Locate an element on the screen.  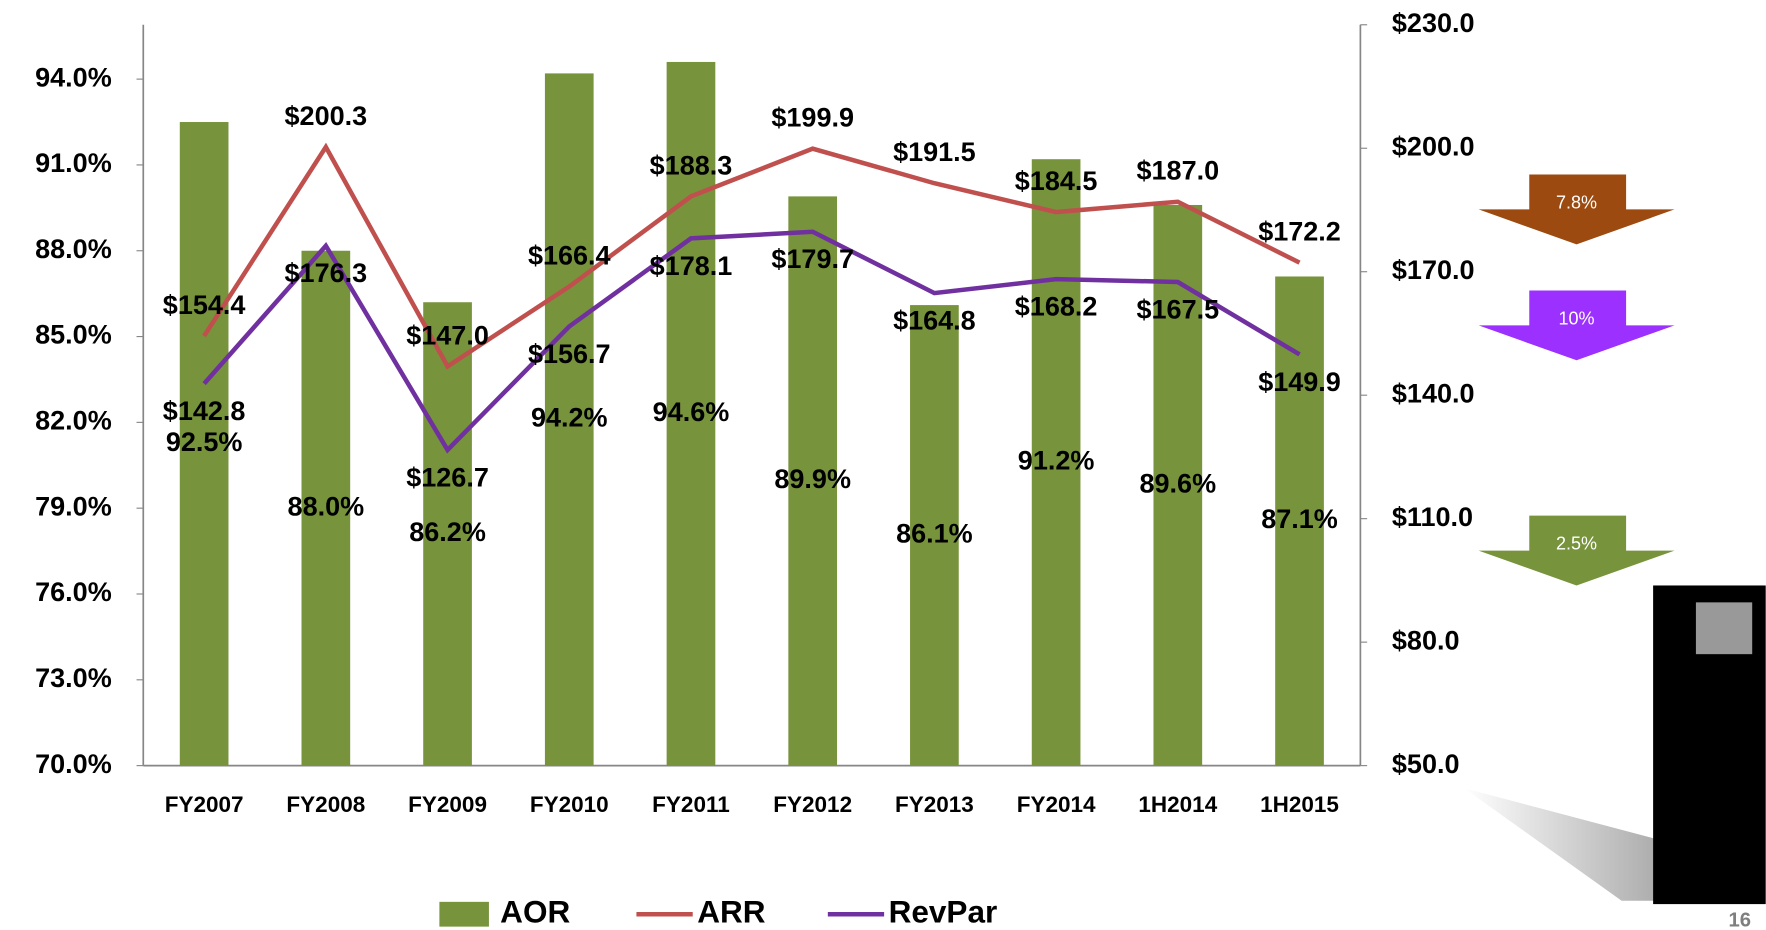
y-tick-label: 85.0% is located at coordinates (73, 335).